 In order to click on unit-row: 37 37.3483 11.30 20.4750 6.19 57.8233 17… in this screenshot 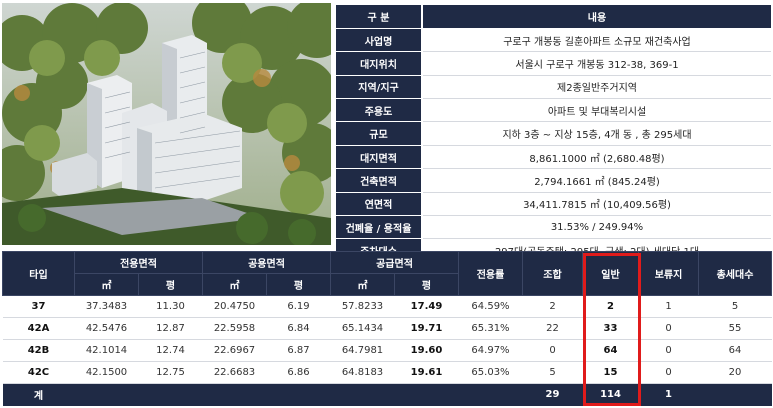, I will do `click(387, 306)`.